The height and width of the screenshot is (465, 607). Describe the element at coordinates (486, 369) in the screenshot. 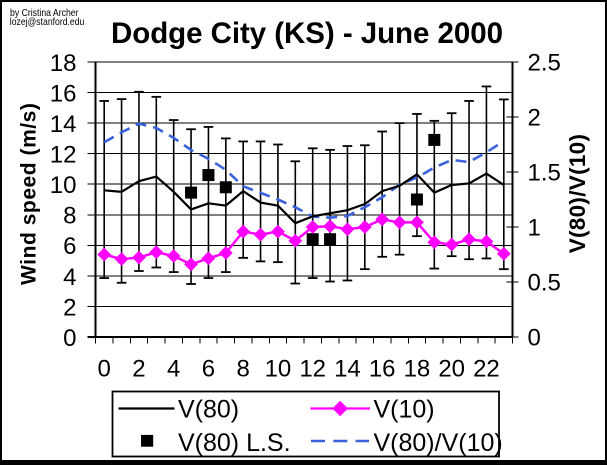

I see `svg-text: 22` at that location.